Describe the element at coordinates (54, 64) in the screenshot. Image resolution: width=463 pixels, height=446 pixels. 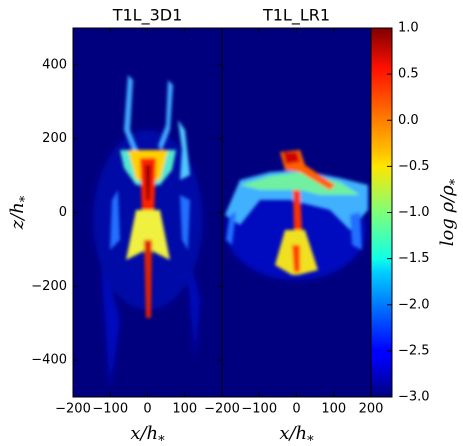
I see `y-tick-label: 400` at that location.